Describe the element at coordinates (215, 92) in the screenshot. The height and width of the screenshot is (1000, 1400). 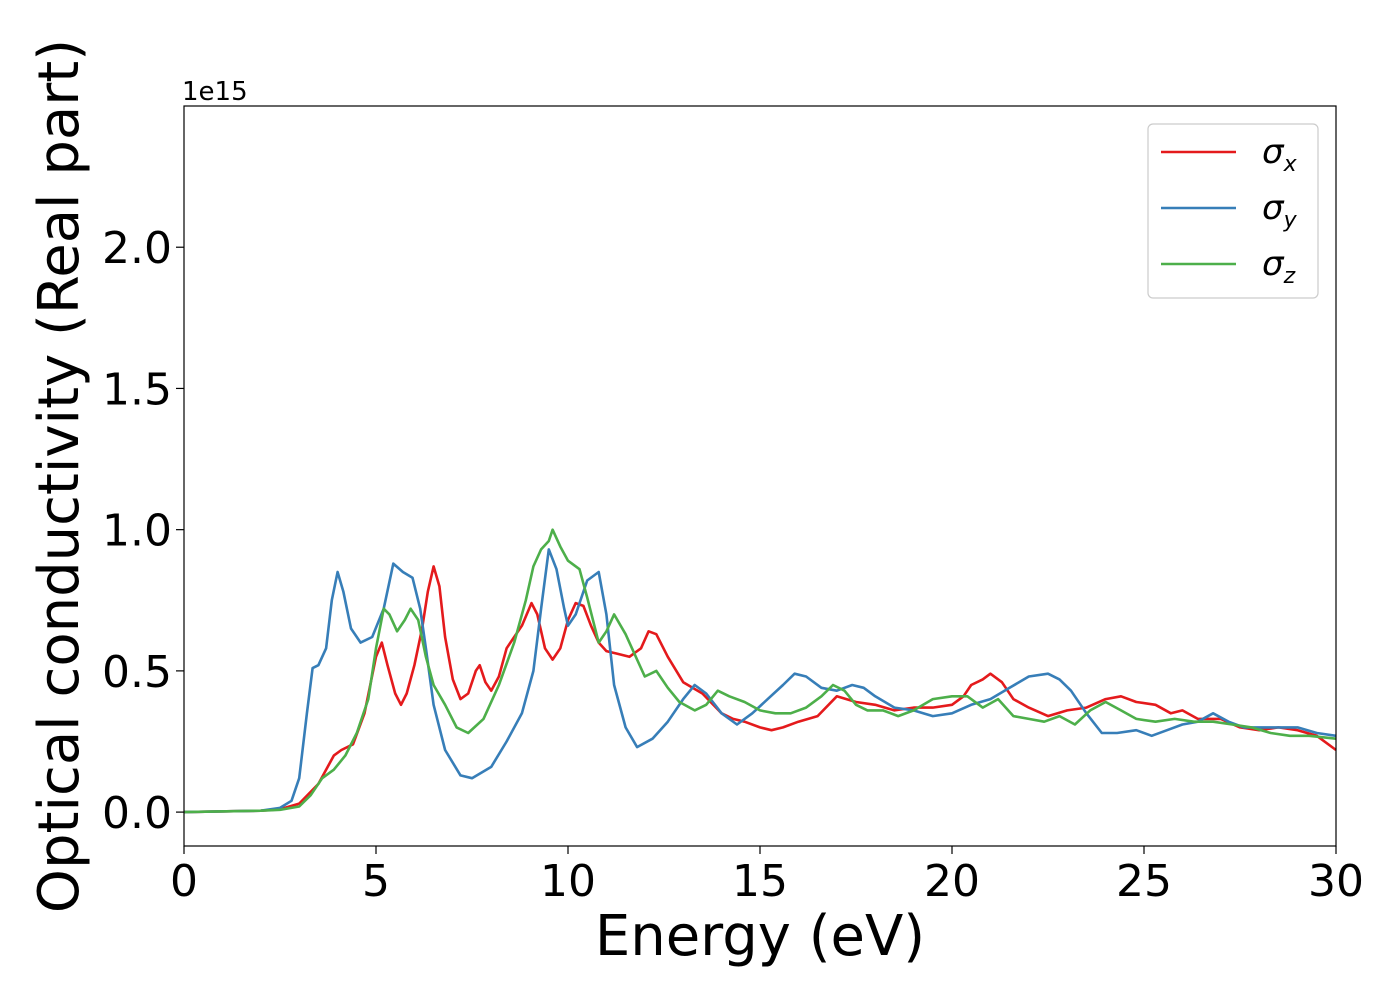
I see `y-offset-label: 1e15` at that location.